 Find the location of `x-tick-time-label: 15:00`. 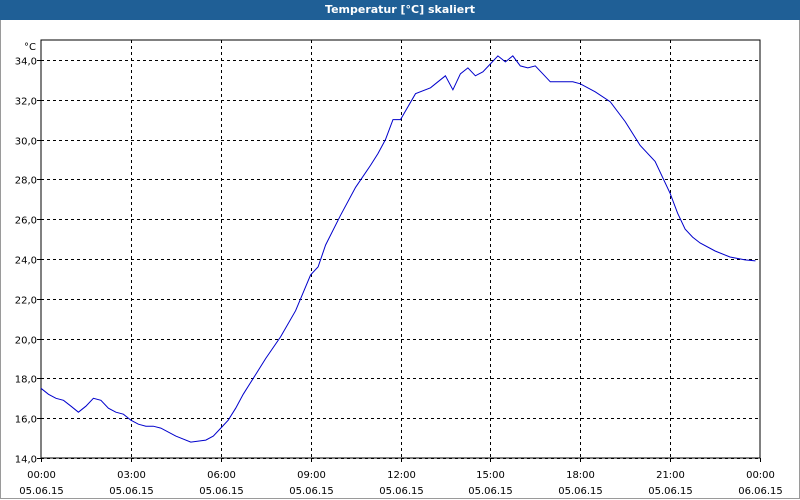

x-tick-time-label: 15:00 is located at coordinates (490, 475).